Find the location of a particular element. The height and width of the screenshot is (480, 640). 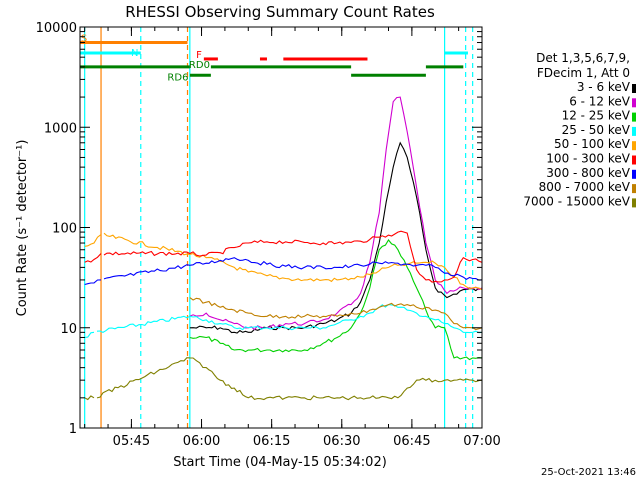

series-line-7000-15000-kev is located at coordinates (283, 379).